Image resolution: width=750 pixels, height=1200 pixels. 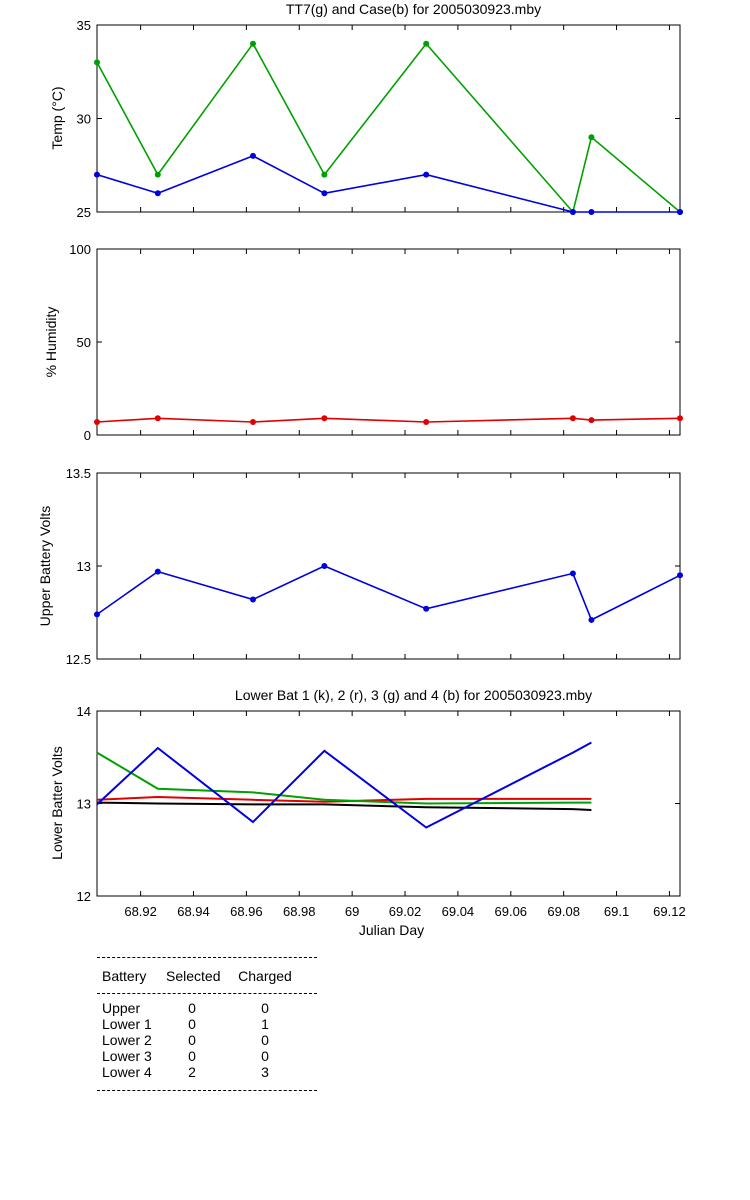 What do you see at coordinates (207, 1056) in the screenshot?
I see `table-row: Lower 3 0 0` at bounding box center [207, 1056].